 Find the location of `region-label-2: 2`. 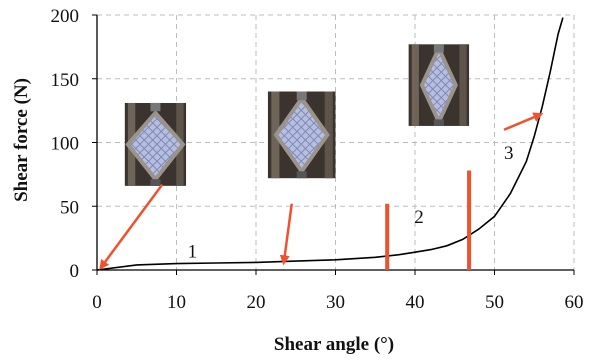

region-label-2: 2 is located at coordinates (419, 217).